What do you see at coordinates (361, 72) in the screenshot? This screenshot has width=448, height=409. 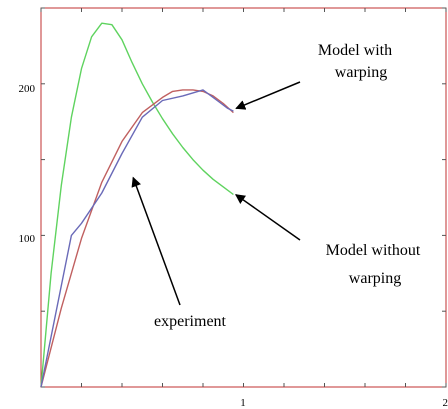 I see `annotation-with-warping-line2: warping` at bounding box center [361, 72].